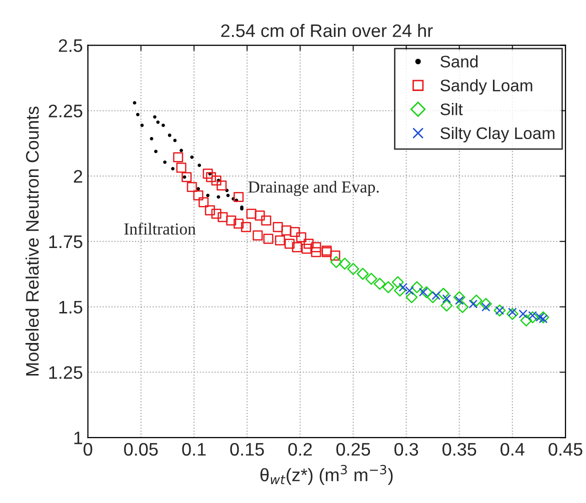  What do you see at coordinates (70, 307) in the screenshot?
I see `y-tick-label: 1.5` at bounding box center [70, 307].